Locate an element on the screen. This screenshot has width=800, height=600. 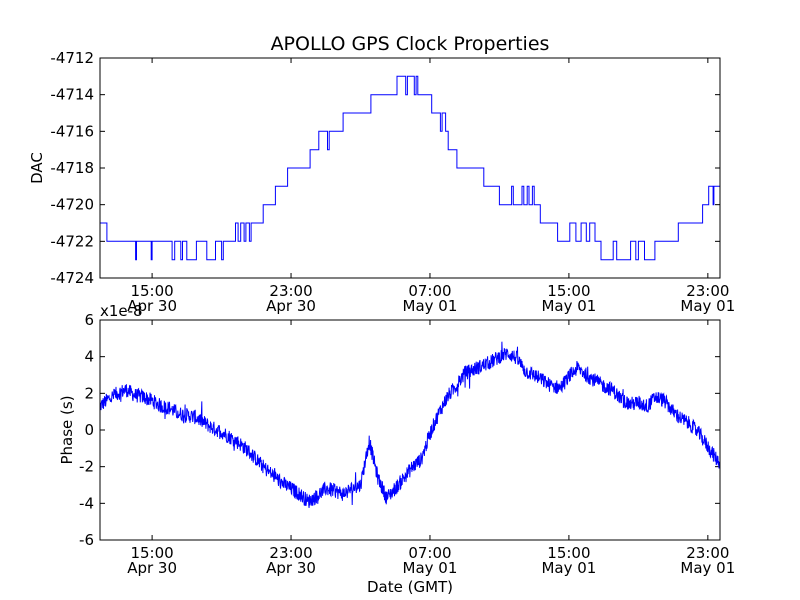
phase-y-tick-label: -6 is located at coordinates (86, 540).